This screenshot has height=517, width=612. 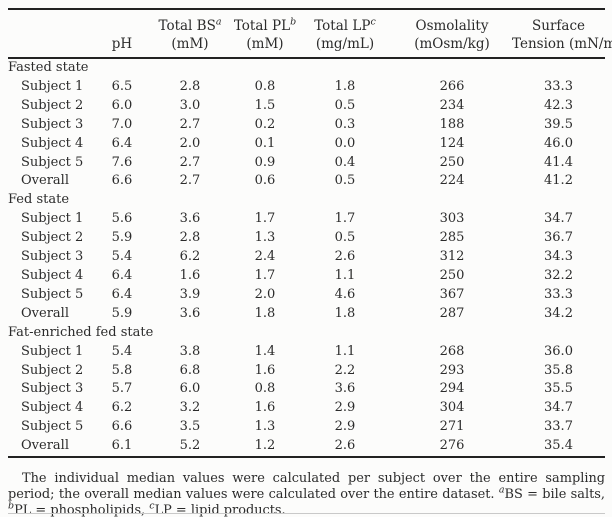 I want to click on cell-value: 1.4, so click(x=265, y=351).